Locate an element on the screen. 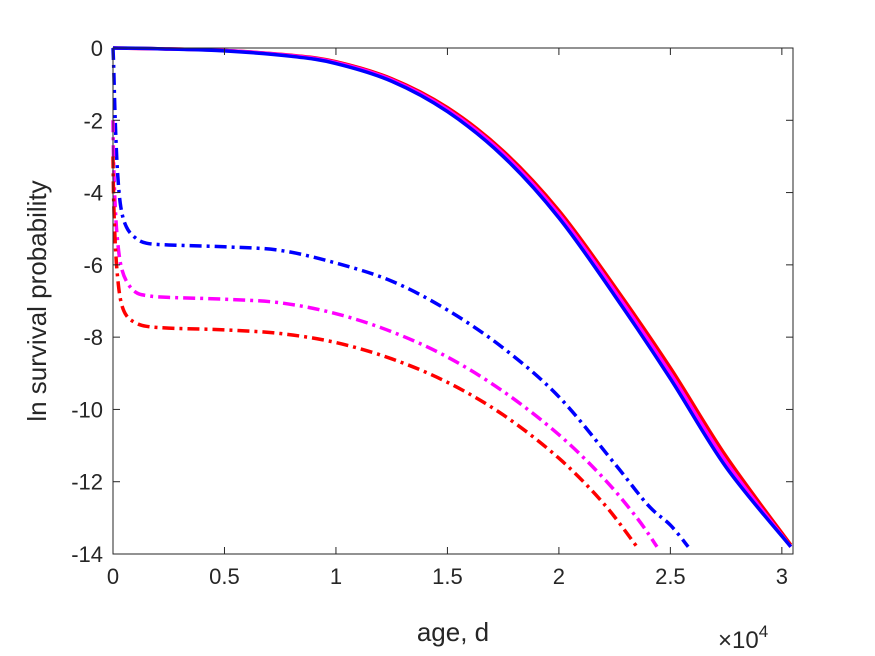  y-axis-label: ln survival probability is located at coordinates (37, 300).